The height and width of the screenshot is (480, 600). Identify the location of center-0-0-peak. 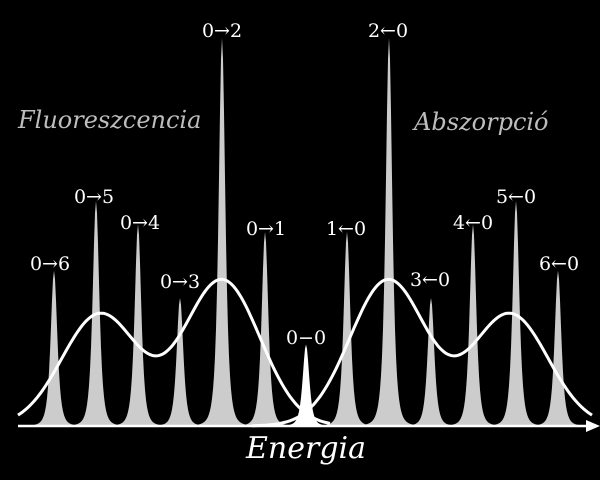
(306, 385).